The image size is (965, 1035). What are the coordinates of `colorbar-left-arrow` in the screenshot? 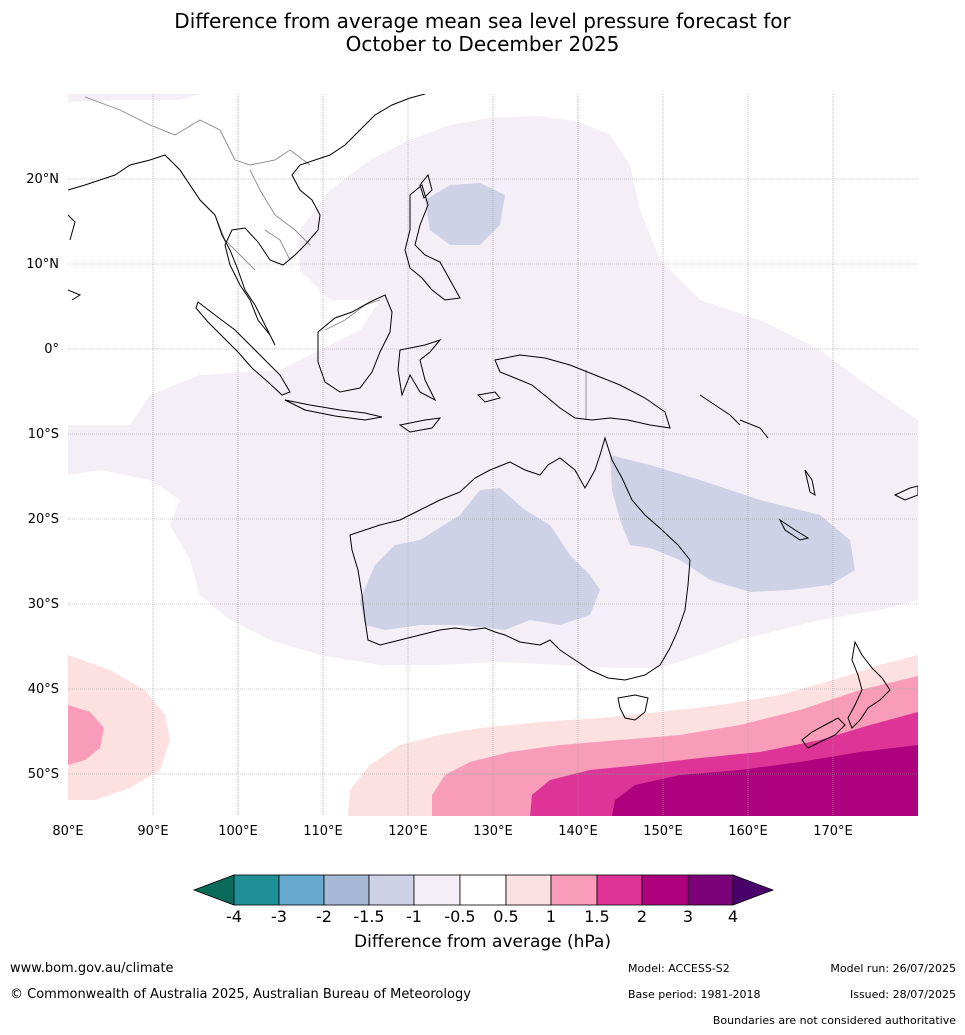 It's located at (213, 890).